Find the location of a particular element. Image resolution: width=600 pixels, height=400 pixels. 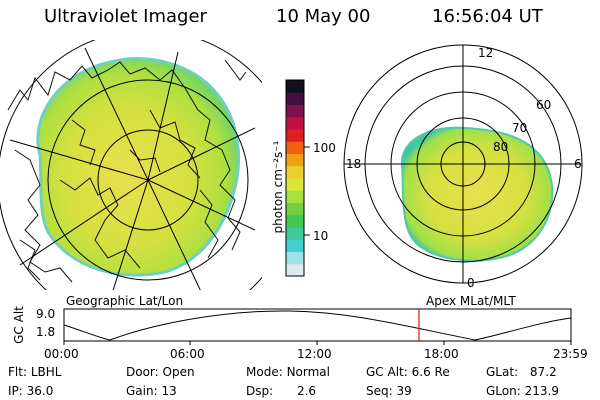

instrument-title: Ultraviolet Imager is located at coordinates (125, 16).